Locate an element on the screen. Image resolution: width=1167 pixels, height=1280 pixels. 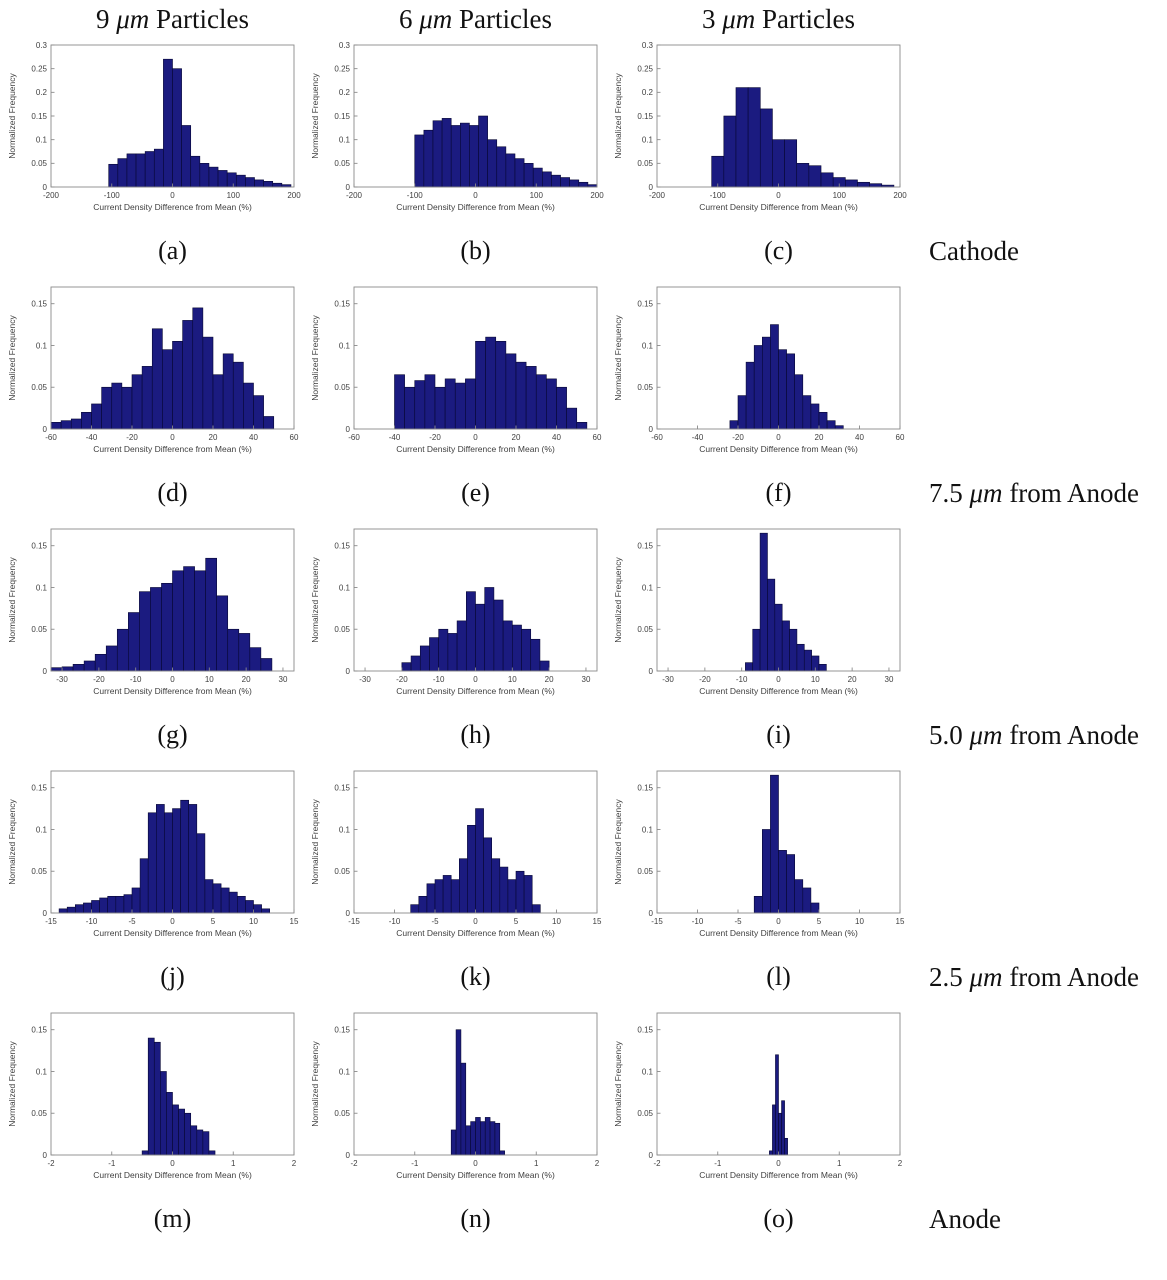
row-label-suffix: Anode is located at coordinates (965, 1218).